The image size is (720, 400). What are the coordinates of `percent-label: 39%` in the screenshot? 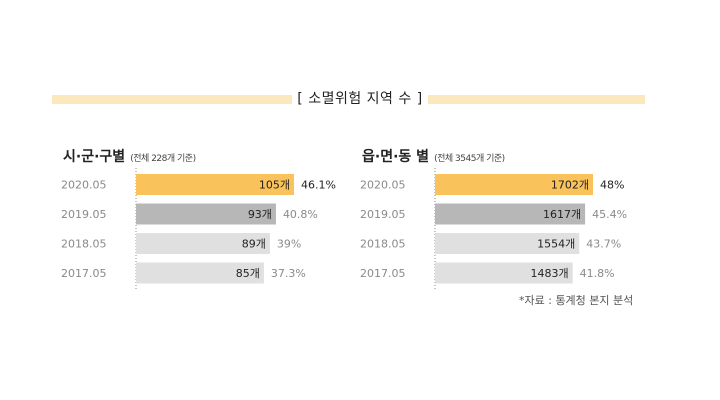 It's located at (289, 244).